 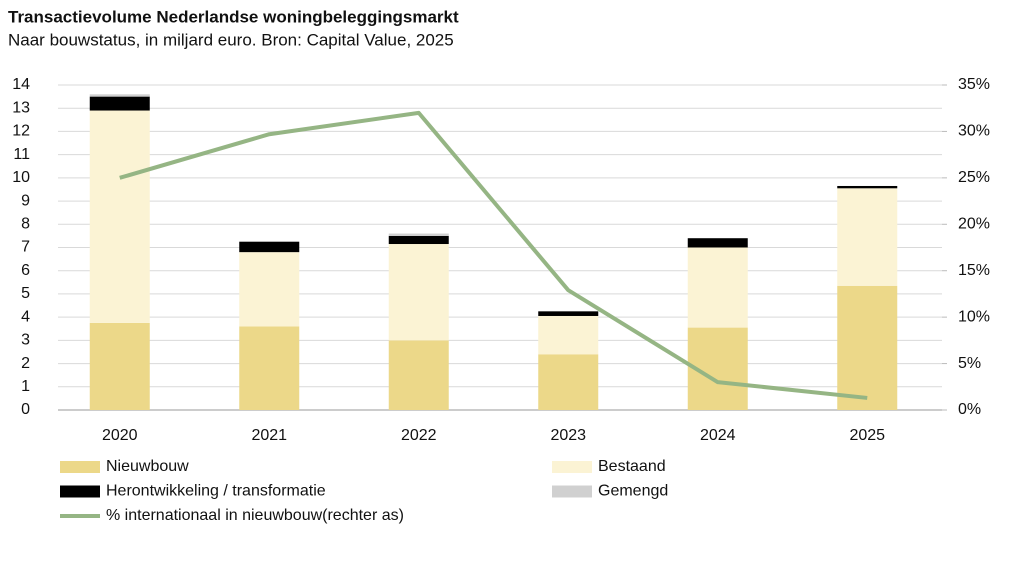 I want to click on y-tick-label: 9, so click(x=25, y=200).